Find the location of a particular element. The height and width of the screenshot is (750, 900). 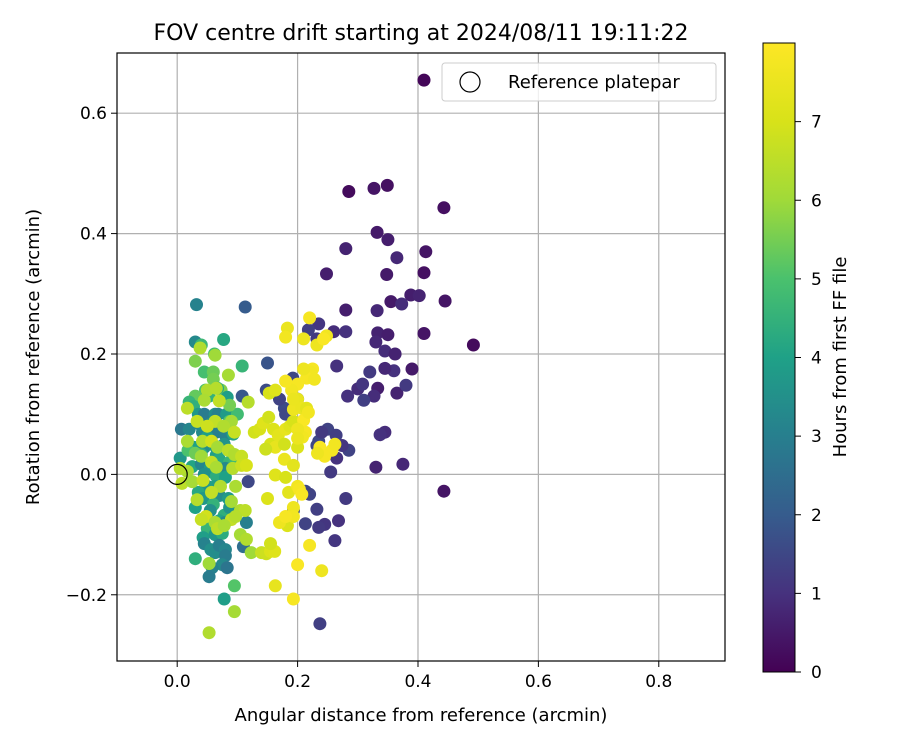

x-axis-ticks: 0.0 0.2 0.4 0.6 0.8 is located at coordinates (418, 676).